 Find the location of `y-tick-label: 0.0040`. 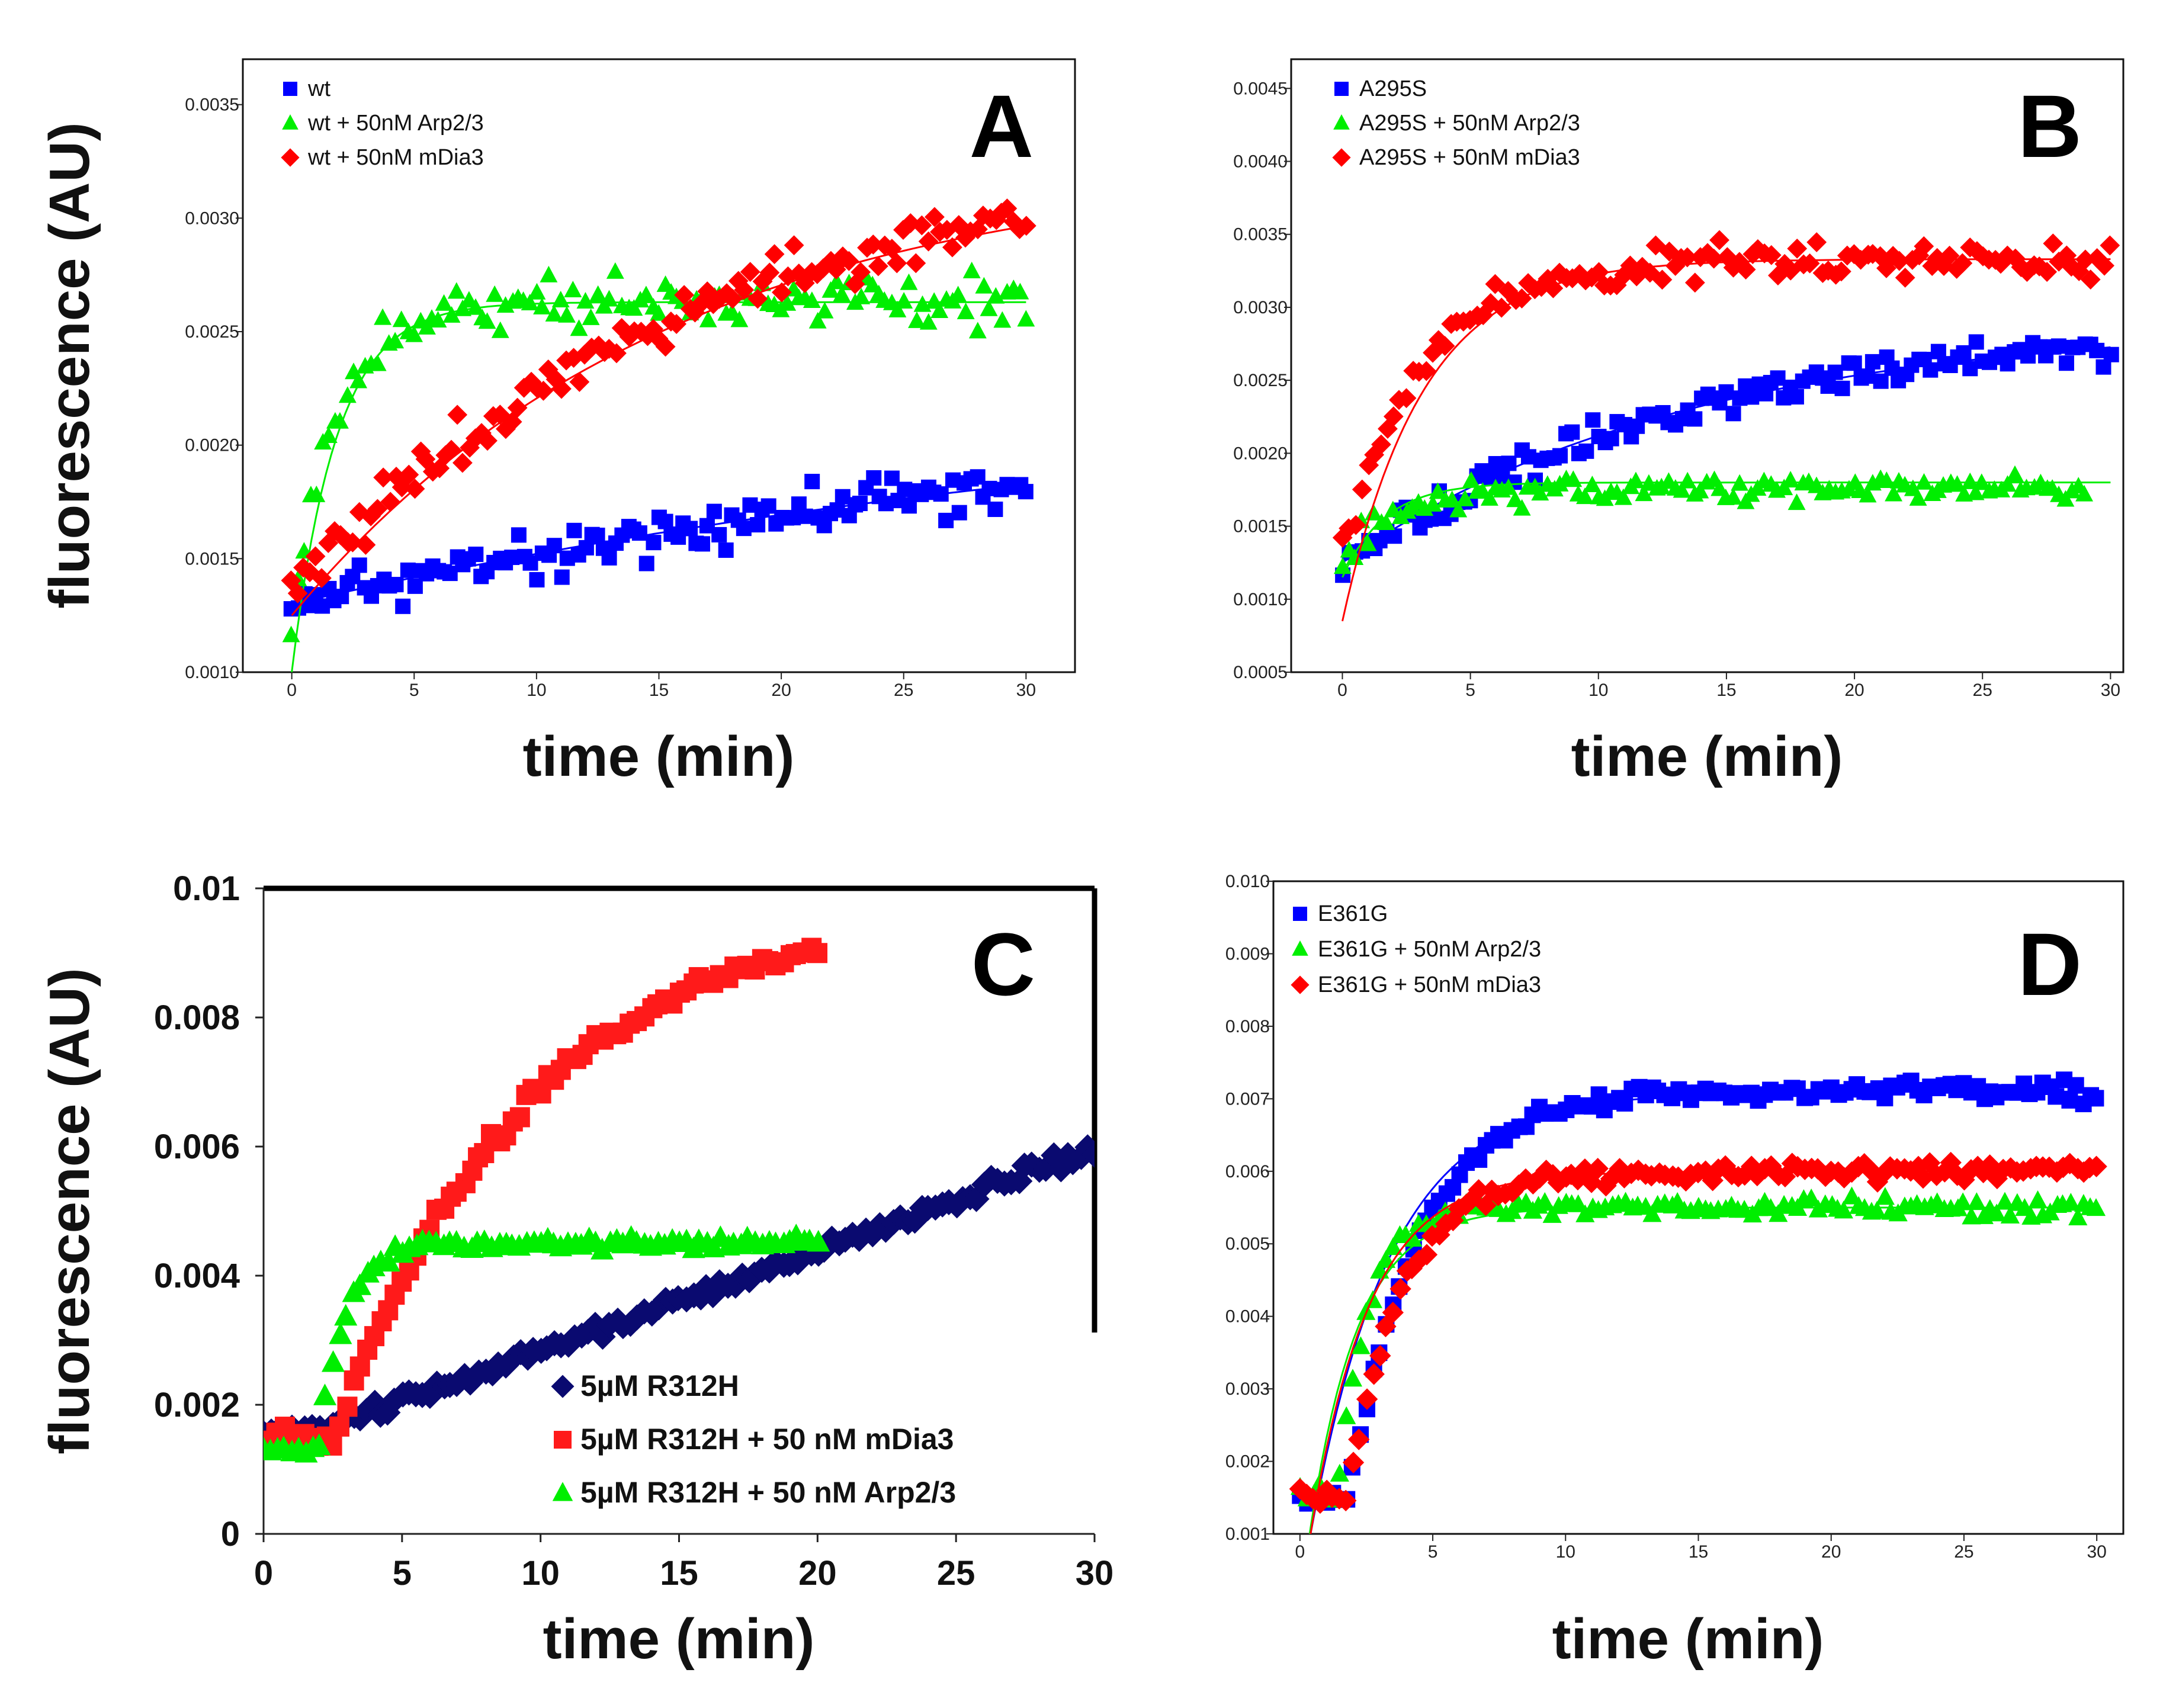

y-tick-label: 0.0040 is located at coordinates (1261, 162).